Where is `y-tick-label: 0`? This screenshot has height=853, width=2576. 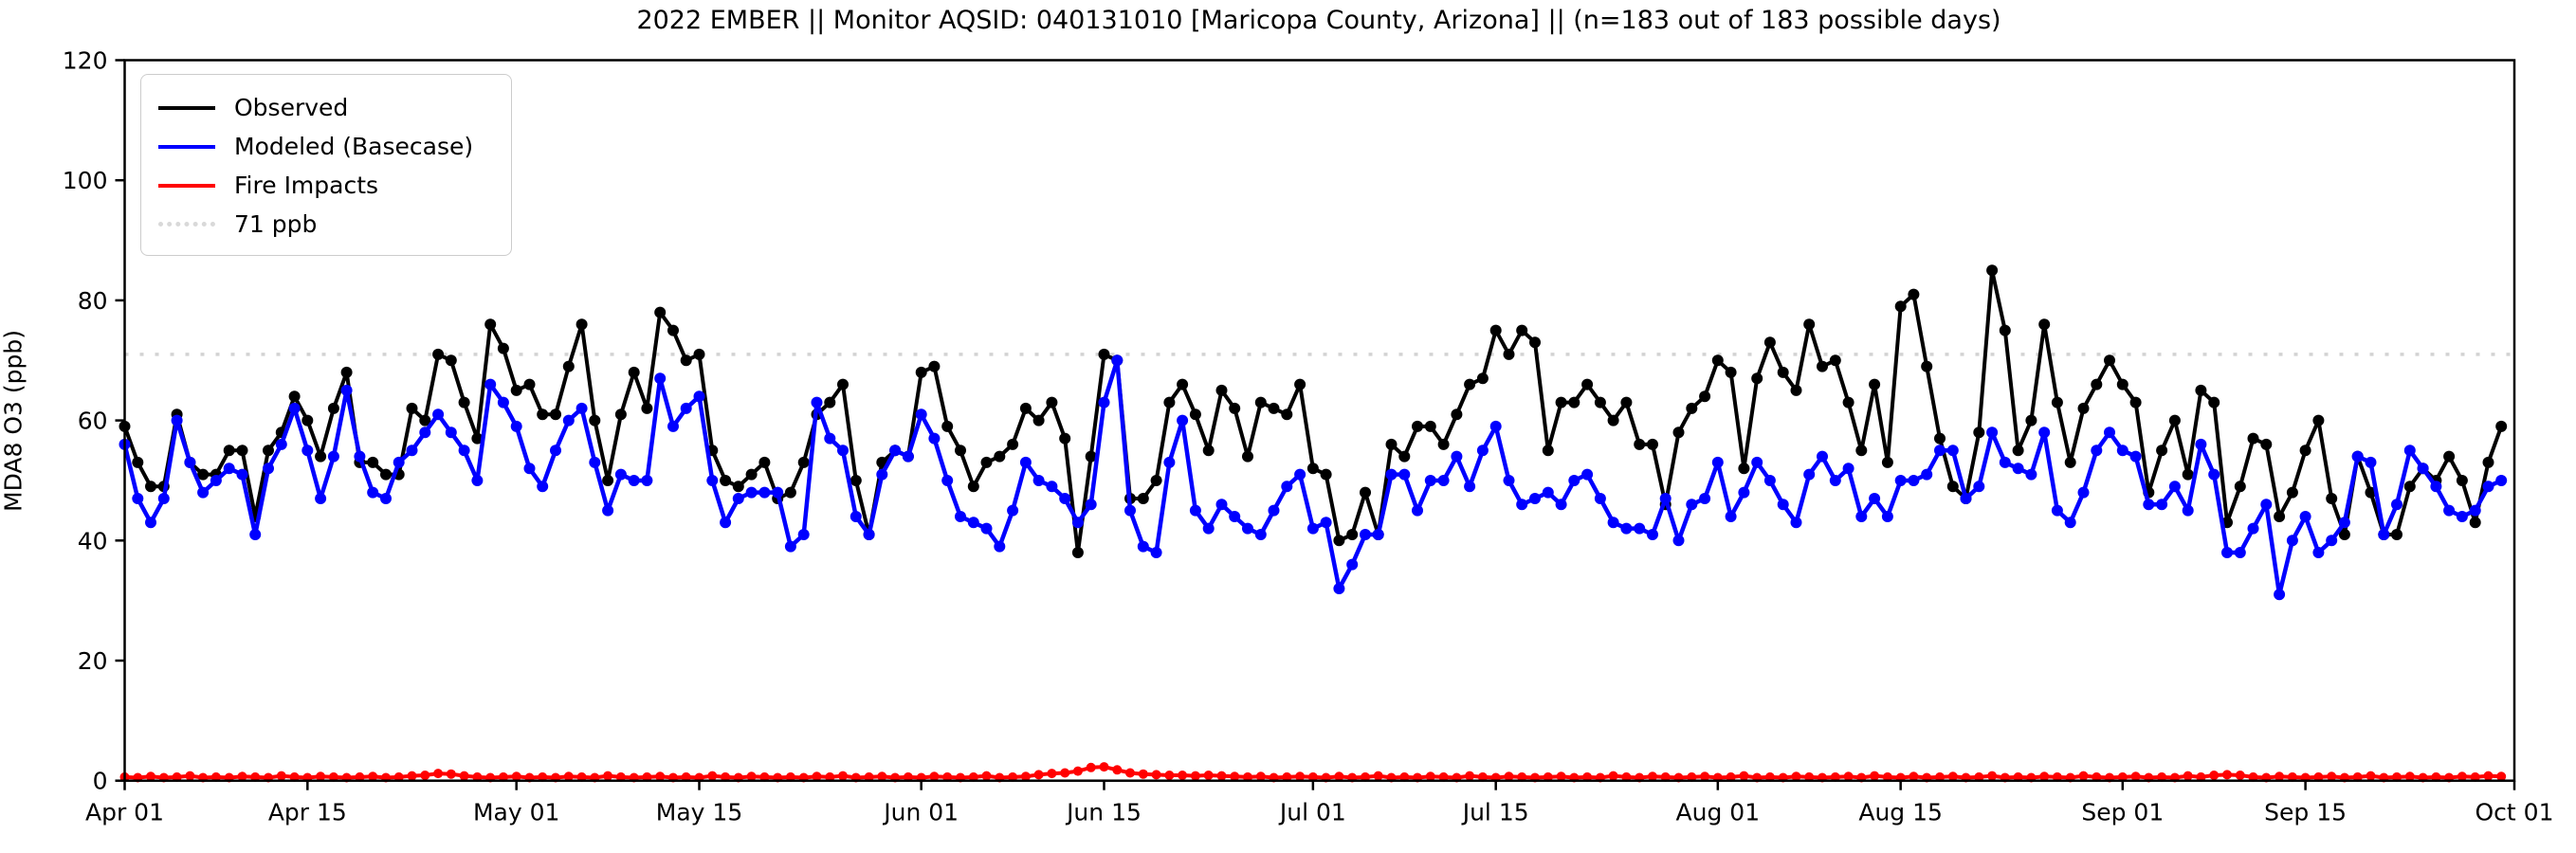 y-tick-label: 0 is located at coordinates (100, 781).